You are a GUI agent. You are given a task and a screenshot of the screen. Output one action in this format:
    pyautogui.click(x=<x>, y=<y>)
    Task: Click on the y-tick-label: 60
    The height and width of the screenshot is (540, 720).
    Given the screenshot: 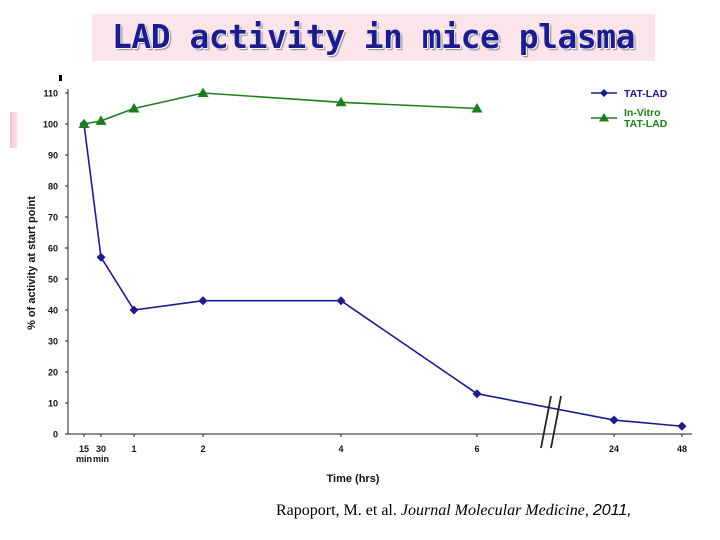 What is the action you would take?
    pyautogui.click(x=53, y=249)
    